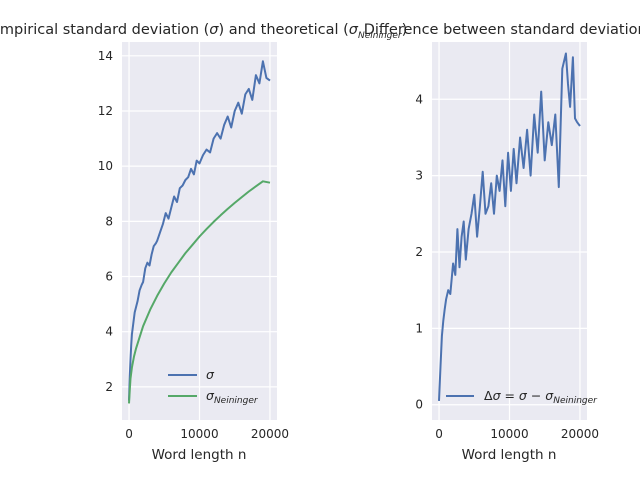 The width and height of the screenshot is (640, 480). Describe the element at coordinates (104, 30) in the screenshot. I see `title-left-part-1: Empirical standard deviation (` at that location.